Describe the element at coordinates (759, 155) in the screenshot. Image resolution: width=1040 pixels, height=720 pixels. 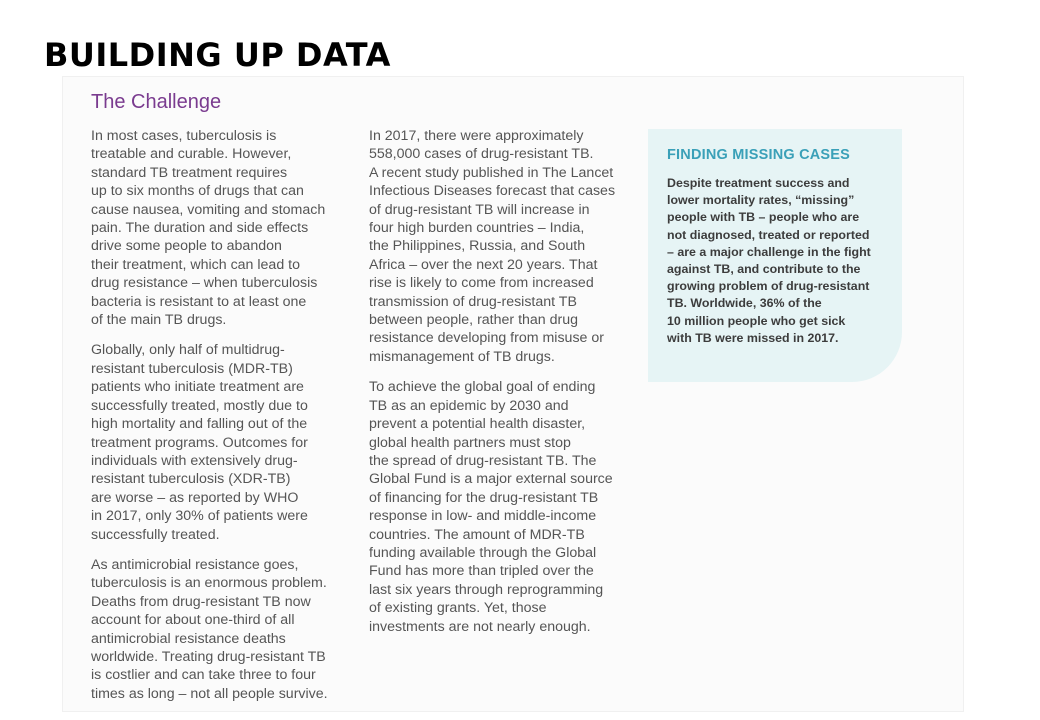
I see `callout-title: FINDING MISSING CASES` at that location.